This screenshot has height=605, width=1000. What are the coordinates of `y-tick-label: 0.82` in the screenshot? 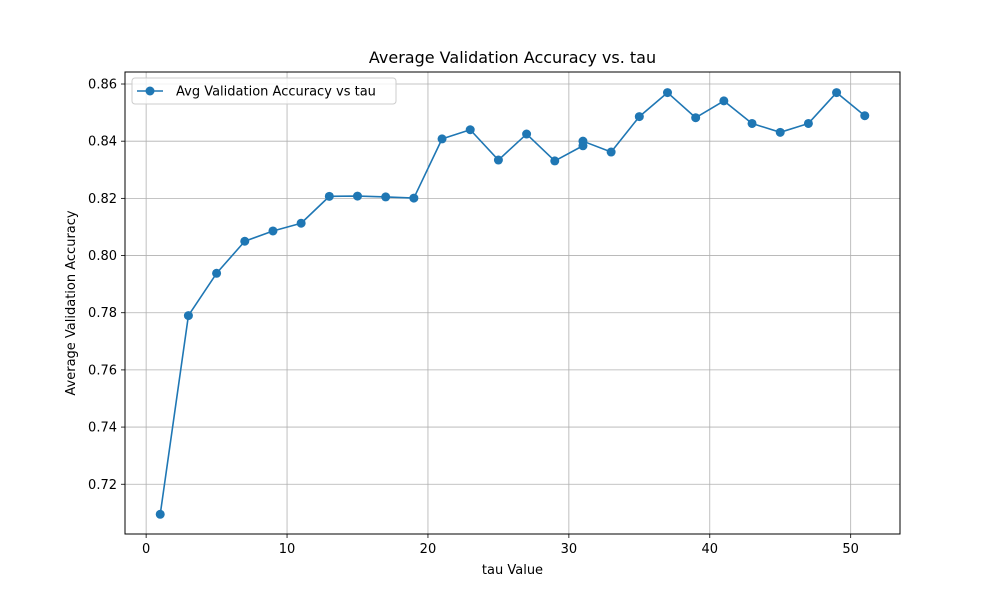 It's located at (102, 199).